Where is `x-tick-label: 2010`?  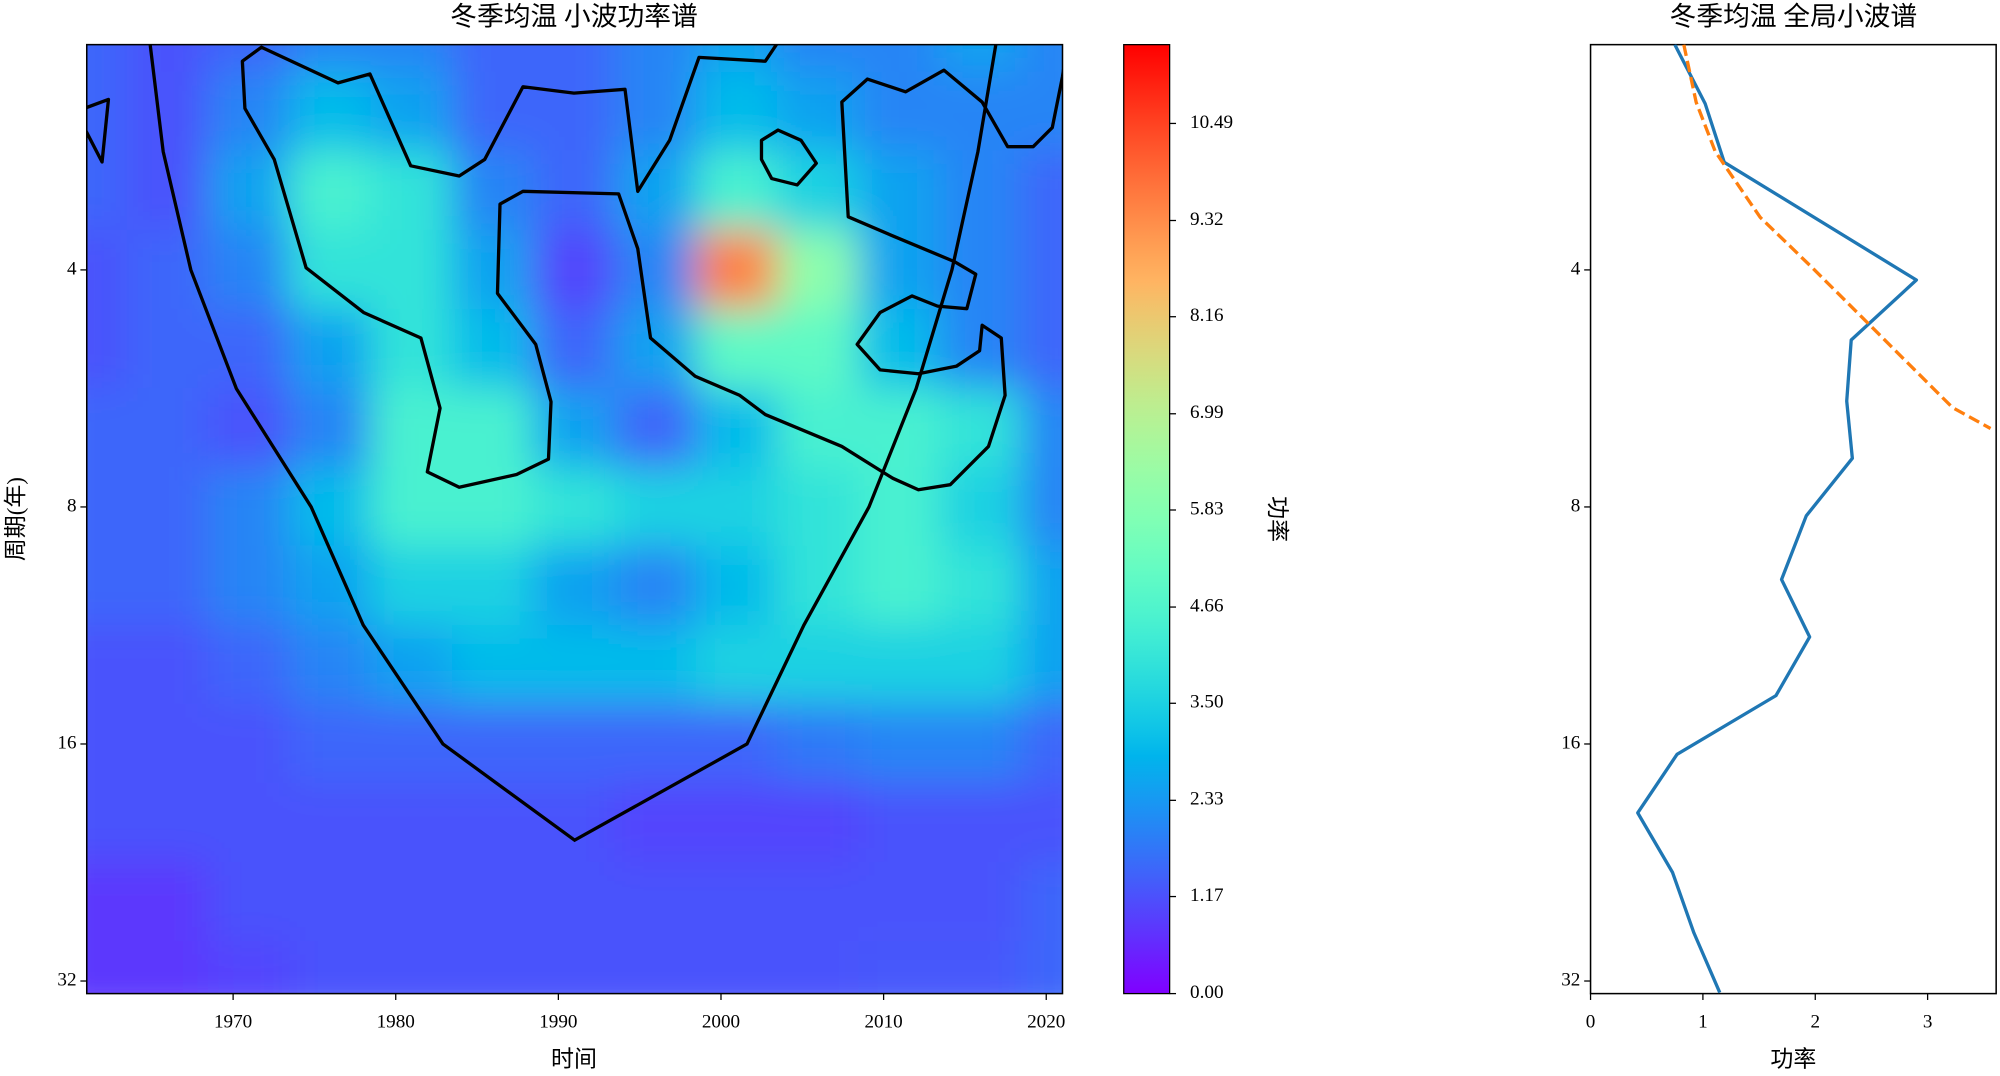 x-tick-label: 2010 is located at coordinates (883, 1021).